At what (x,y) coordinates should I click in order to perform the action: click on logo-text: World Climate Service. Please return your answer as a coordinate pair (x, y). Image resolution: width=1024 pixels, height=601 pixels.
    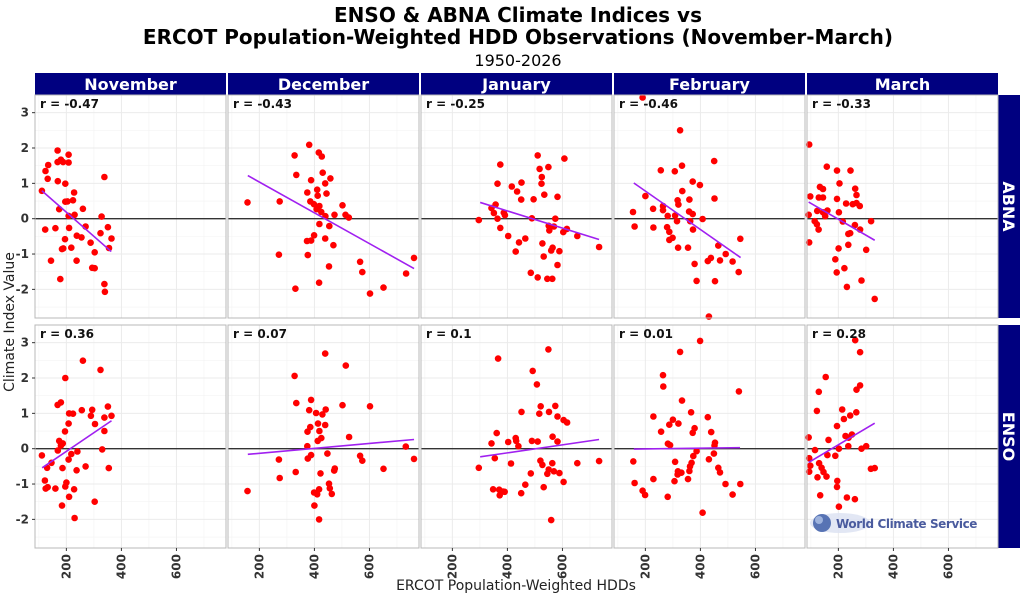
    Looking at the image, I should click on (906, 524).